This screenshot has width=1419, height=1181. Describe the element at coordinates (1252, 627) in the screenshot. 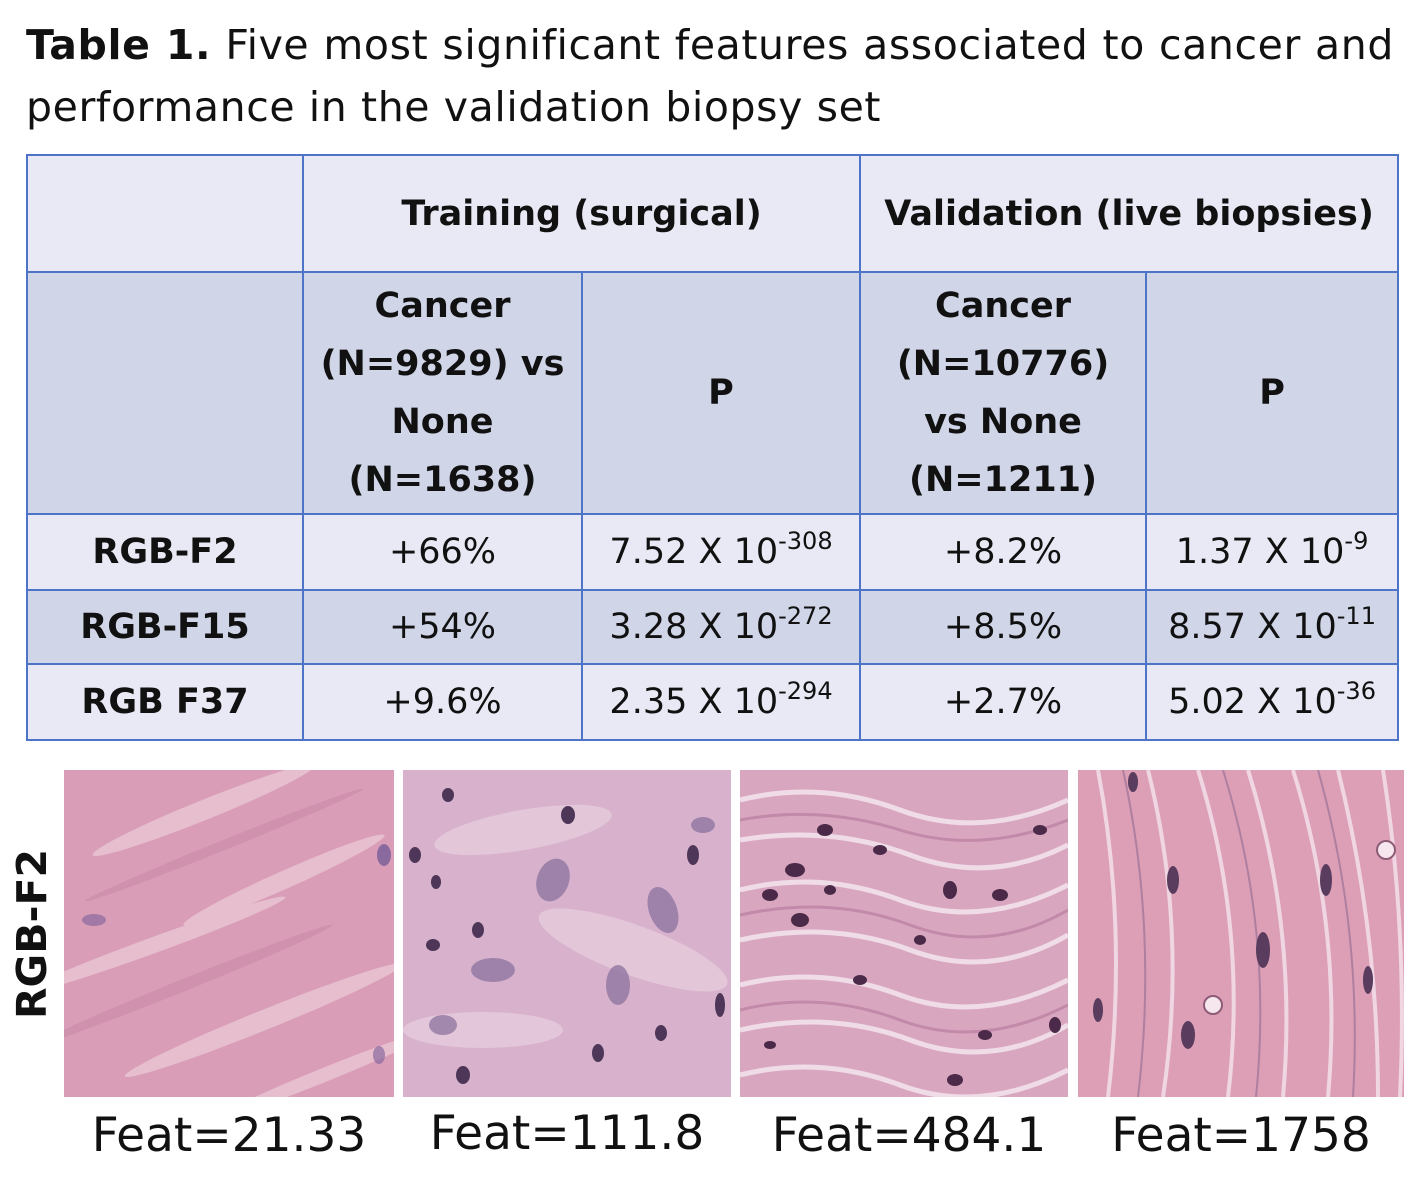

I see `p-base: 8.57 X 10` at that location.